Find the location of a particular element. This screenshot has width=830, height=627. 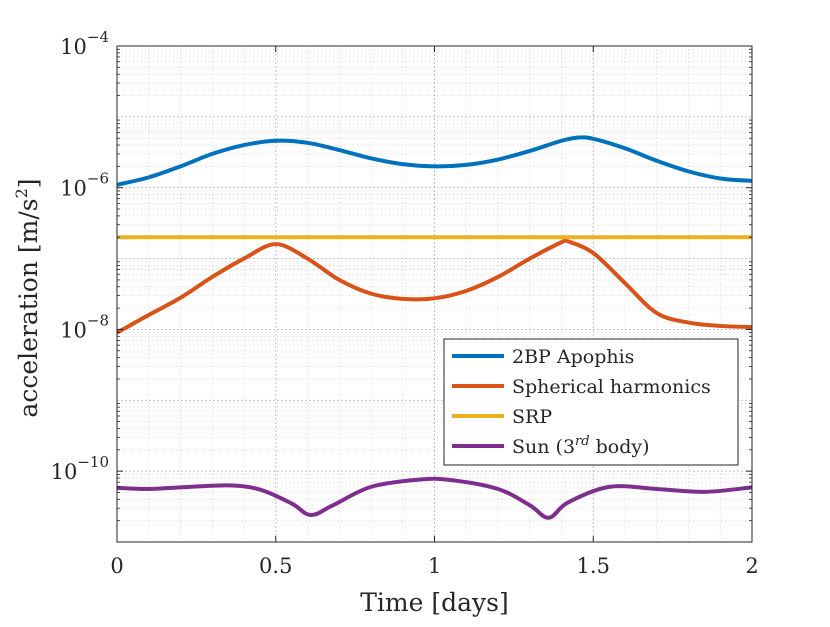

x-tick-label: 0.5 is located at coordinates (275, 566).